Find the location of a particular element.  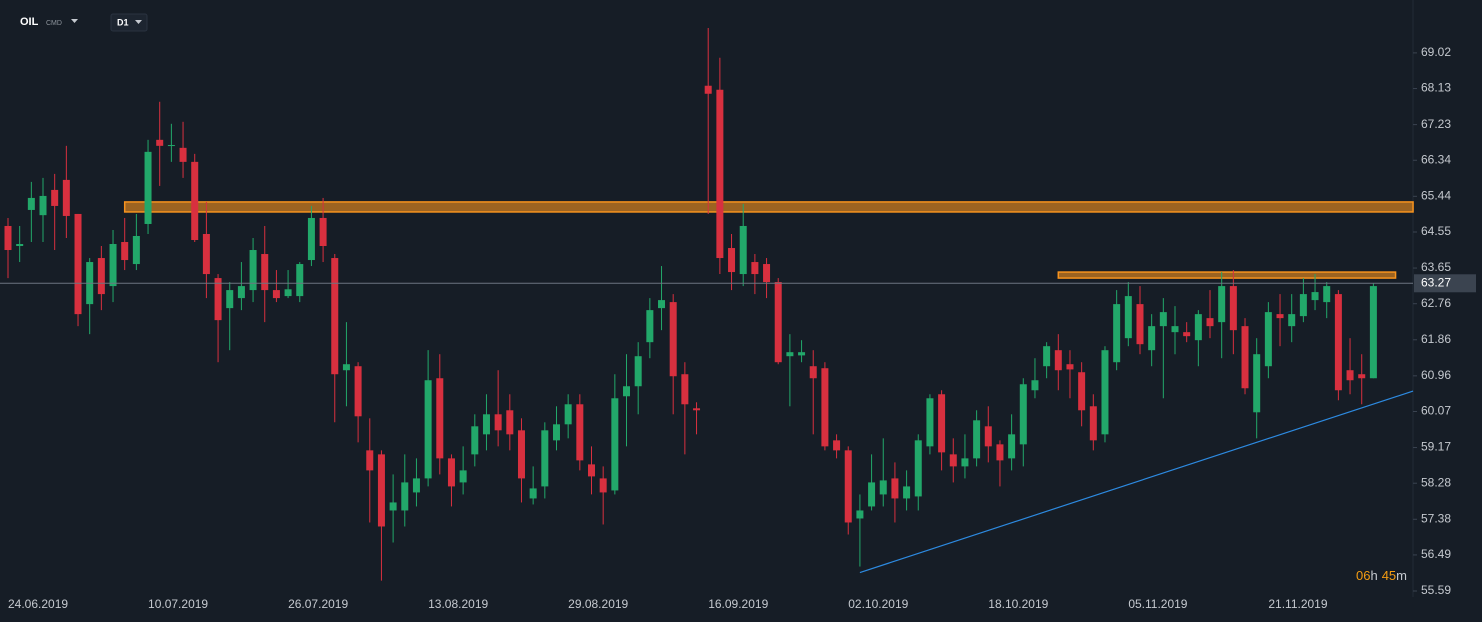

countdown-hours: 06 is located at coordinates (1363, 575).